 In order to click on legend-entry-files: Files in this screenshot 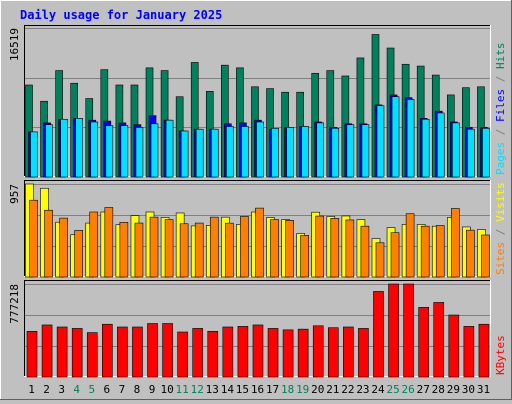, I will do `click(500, 109)`.